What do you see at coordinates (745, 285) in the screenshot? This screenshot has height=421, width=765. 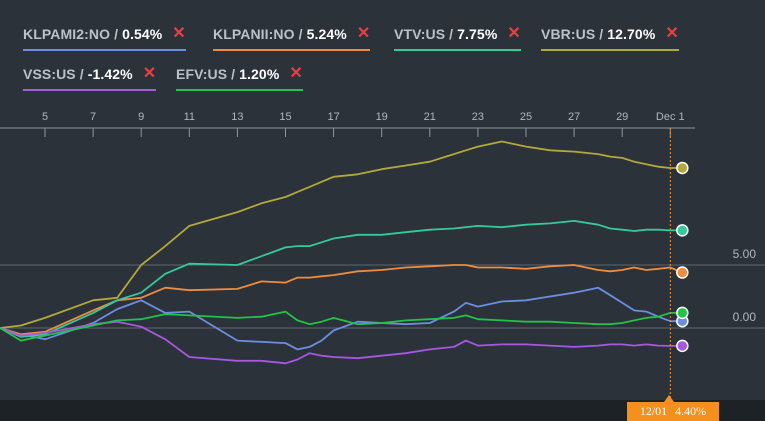 I see `y-axis: 5.00 0.00` at bounding box center [745, 285].